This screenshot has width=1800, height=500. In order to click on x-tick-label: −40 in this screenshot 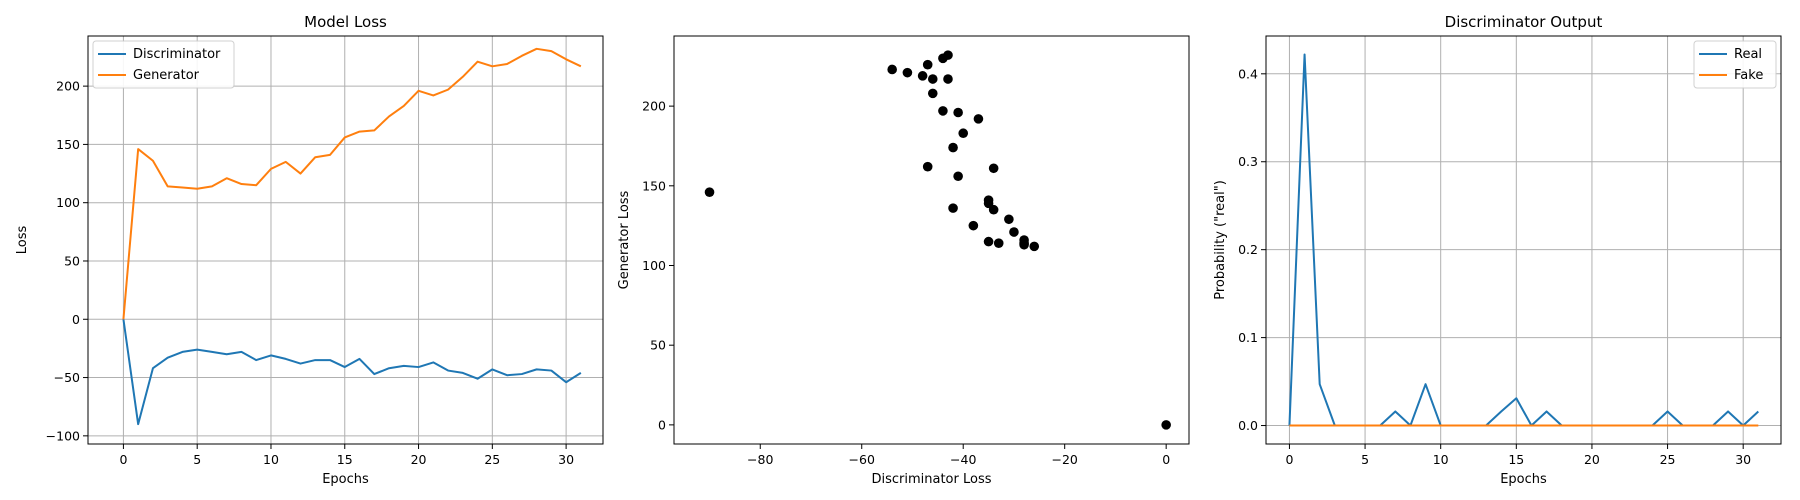, I will do `click(963, 459)`.